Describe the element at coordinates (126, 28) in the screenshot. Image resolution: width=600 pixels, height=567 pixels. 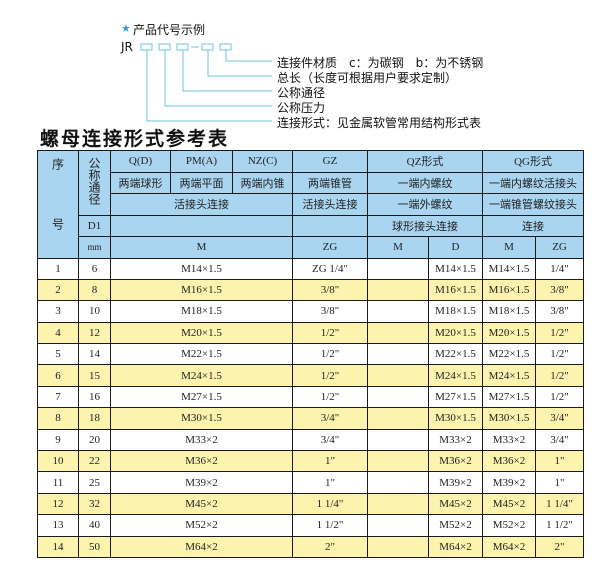
I see `star-icon: ★` at that location.